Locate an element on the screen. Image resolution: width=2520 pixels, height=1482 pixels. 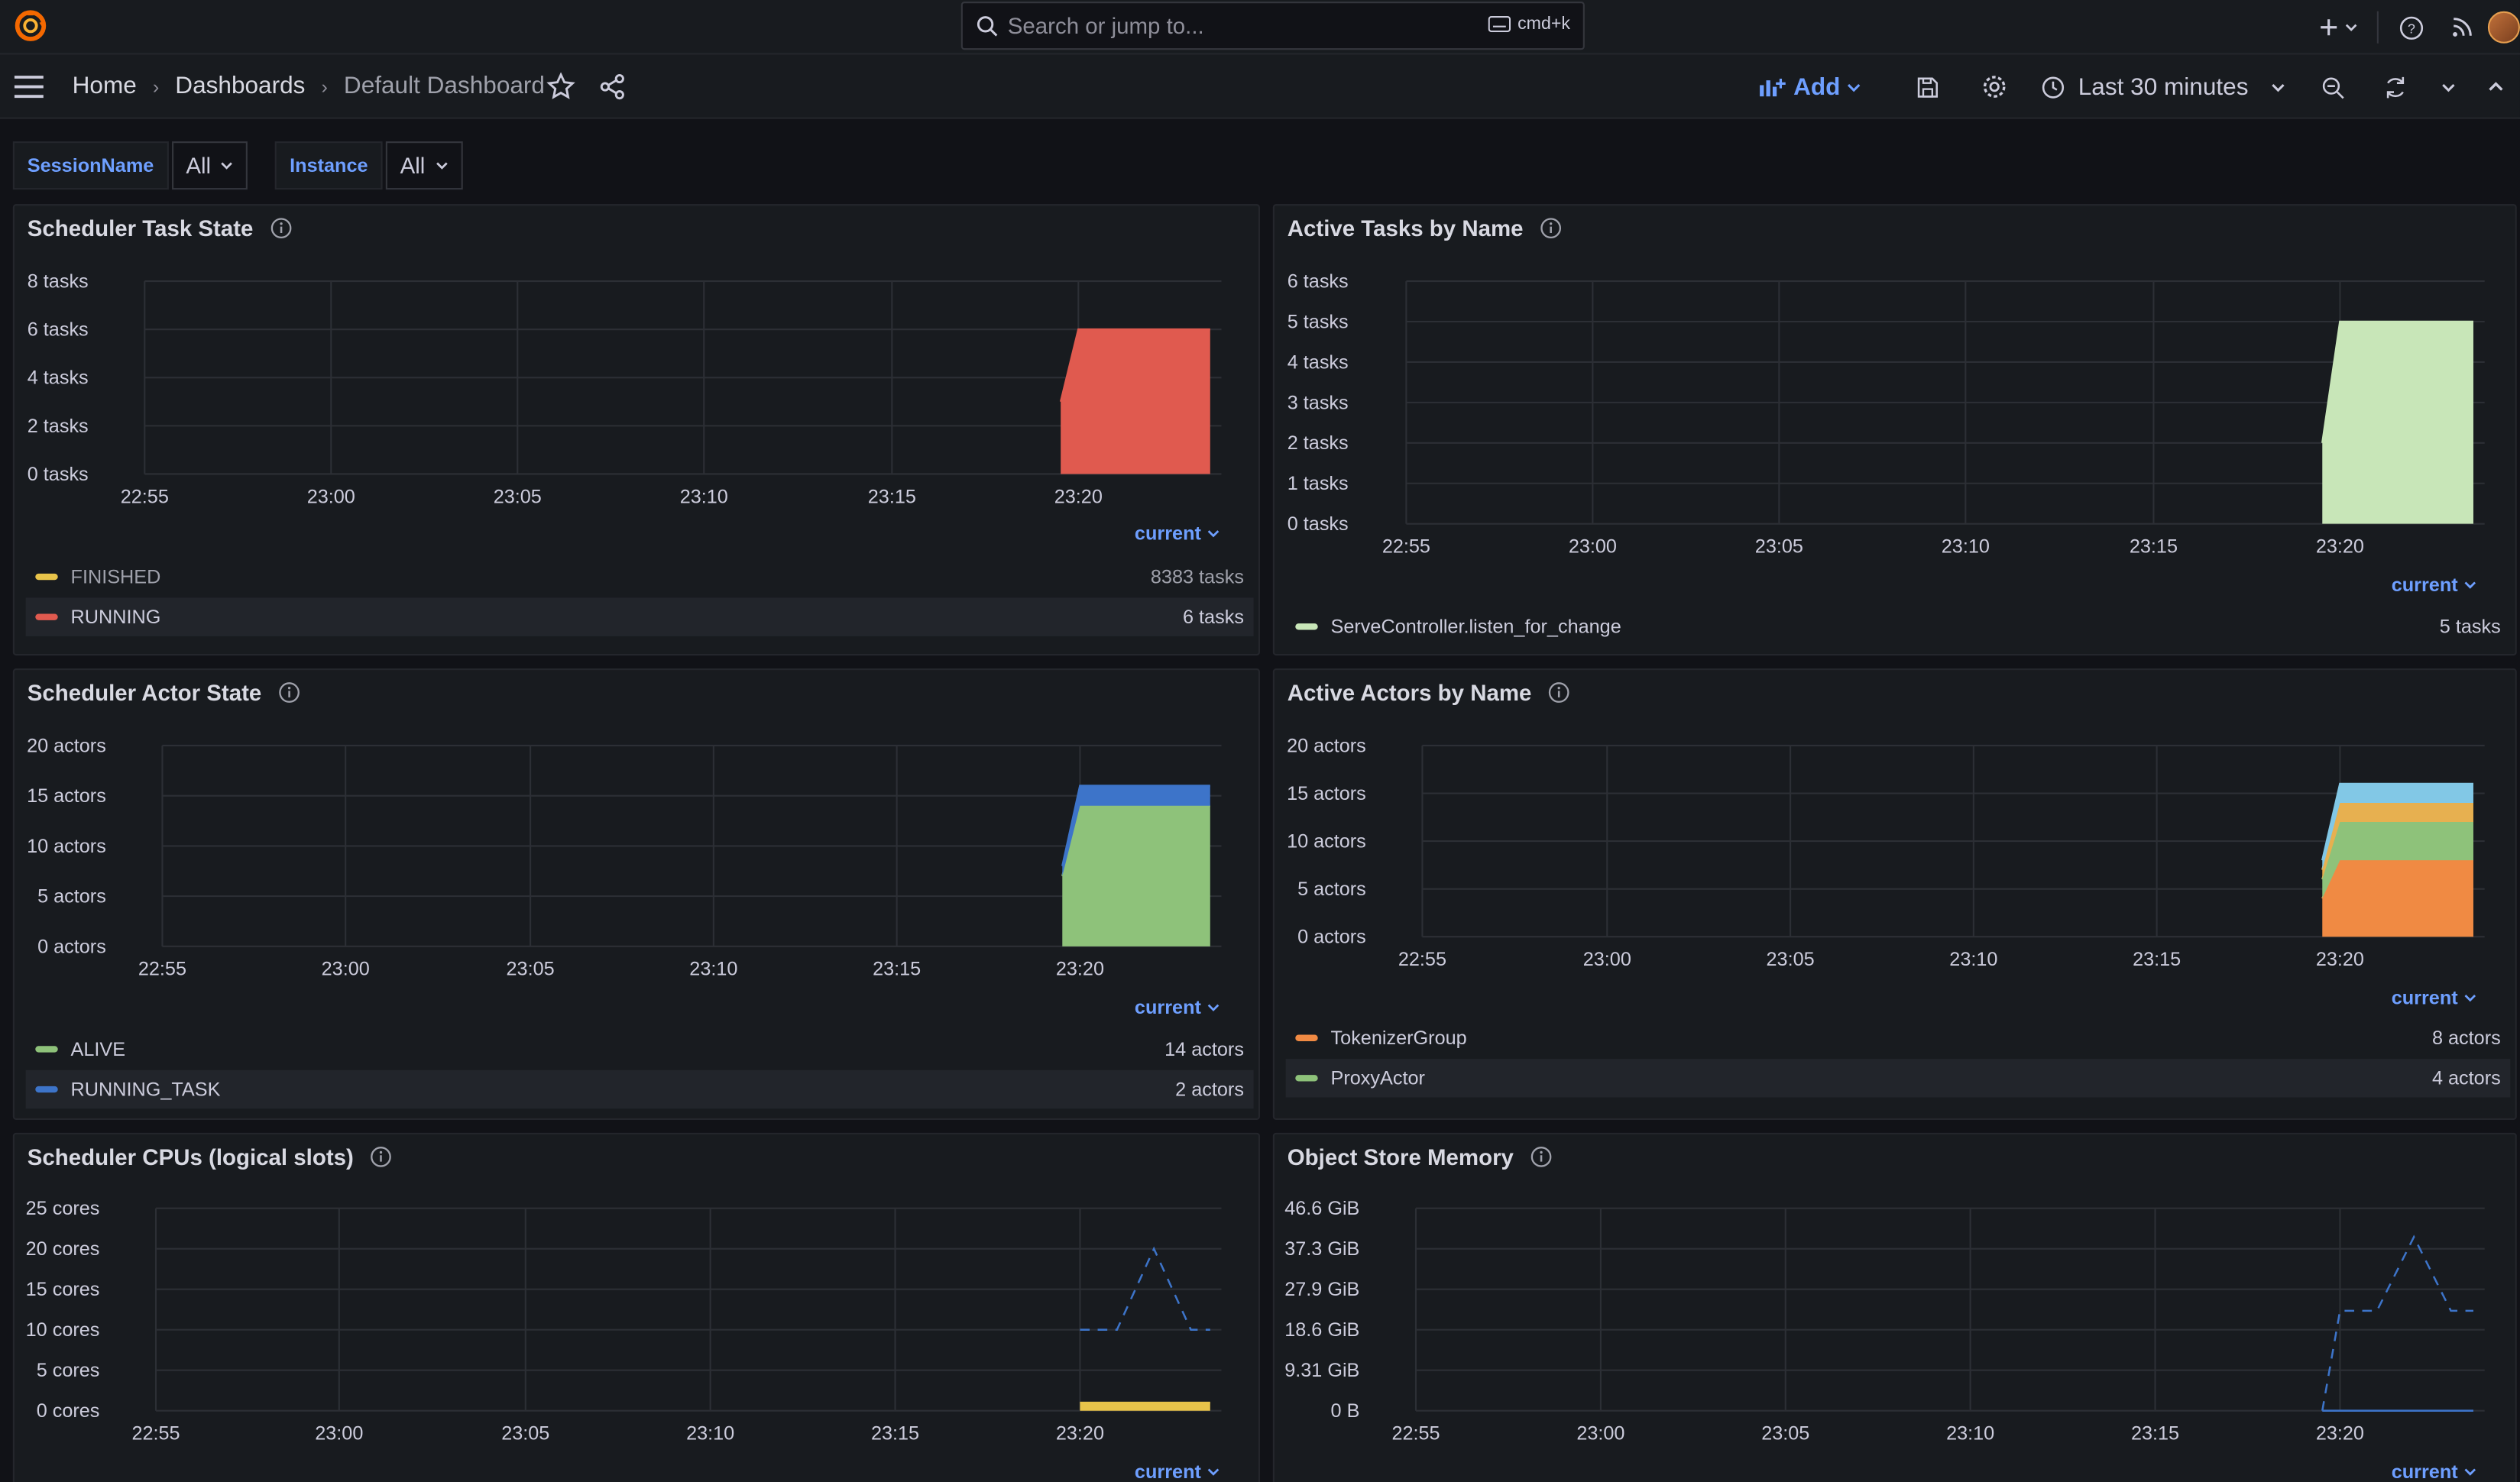
news-button is located at coordinates (2462, 27).